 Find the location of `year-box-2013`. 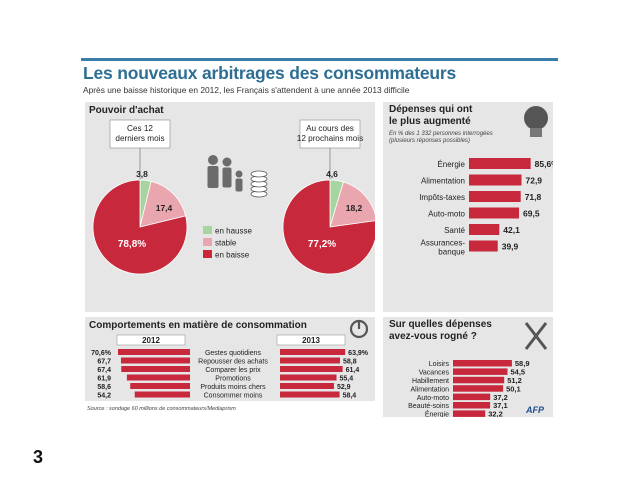

year-box-2013 is located at coordinates (311, 340).